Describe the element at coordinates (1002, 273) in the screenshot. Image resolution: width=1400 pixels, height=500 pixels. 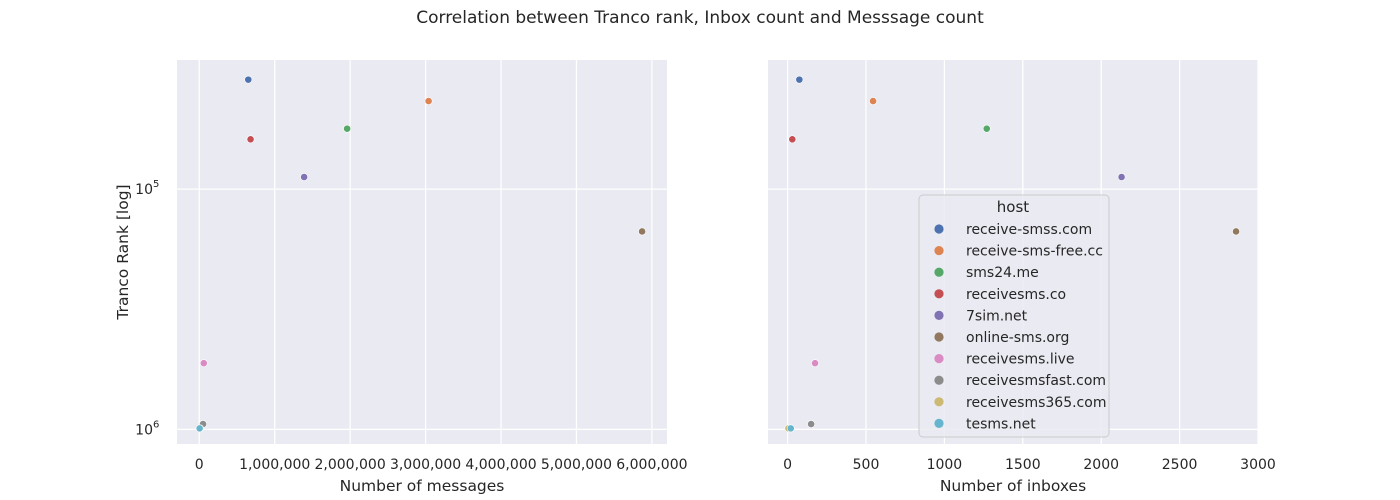
I see `legend-entry: sms24.me` at that location.